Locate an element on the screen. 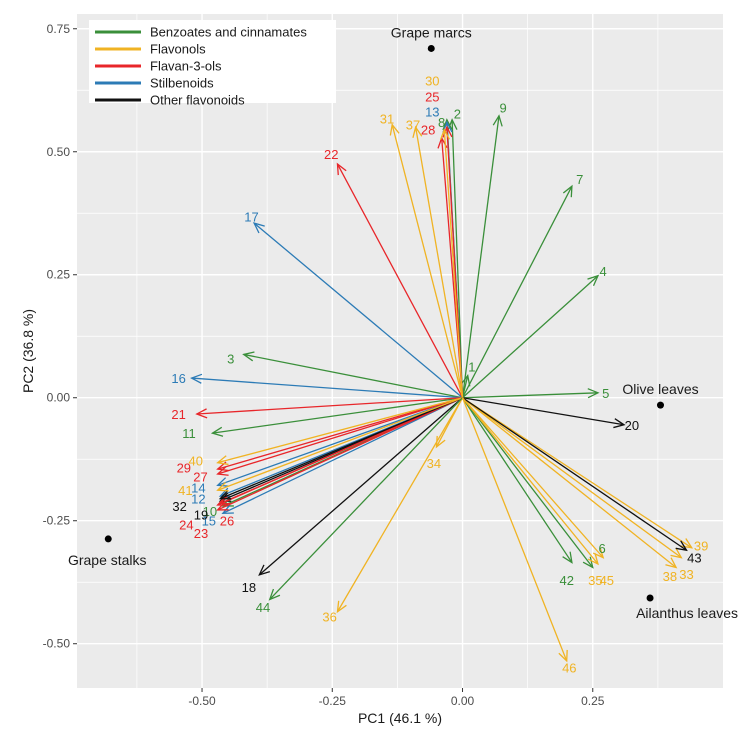 This screenshot has height=742, width=748. vector-label-35: 35 is located at coordinates (595, 580).